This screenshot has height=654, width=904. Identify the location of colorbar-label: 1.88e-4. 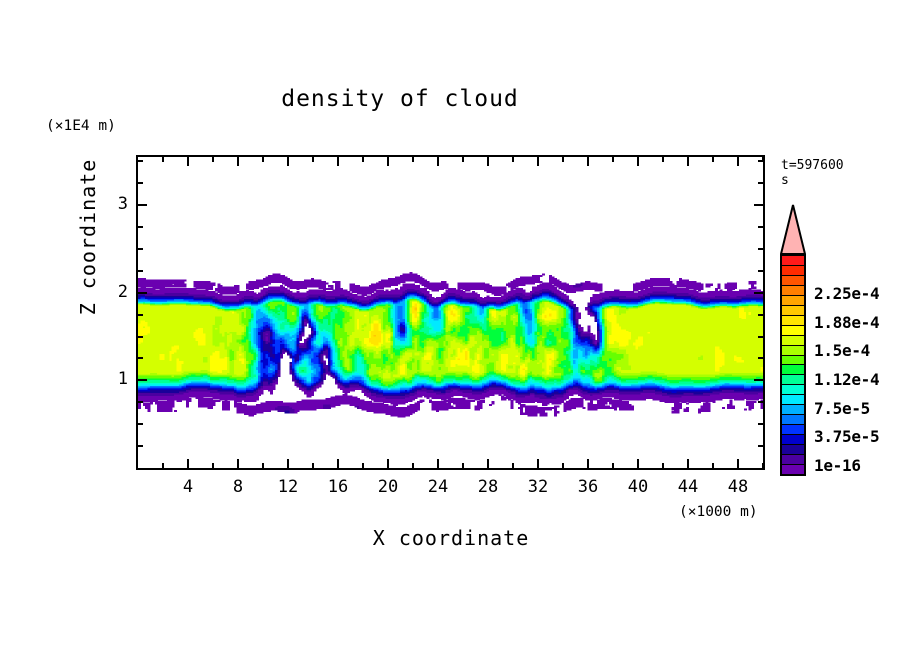
(847, 322).